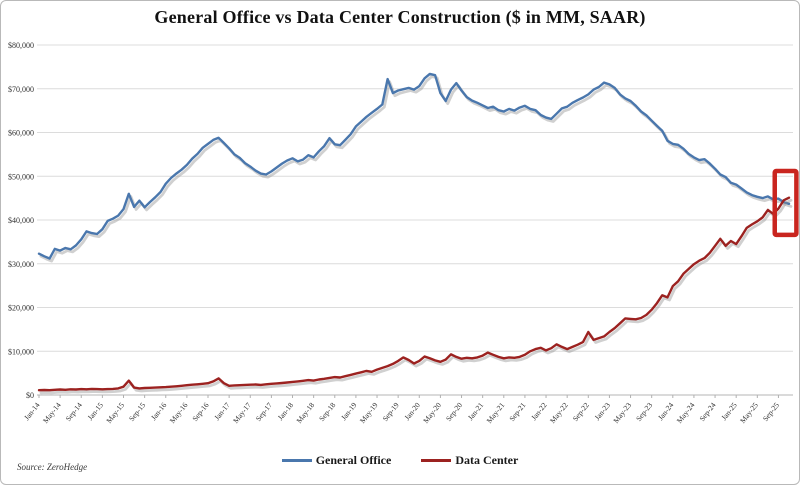 This screenshot has height=485, width=800. I want to click on svg-text: $0, so click(30, 395).